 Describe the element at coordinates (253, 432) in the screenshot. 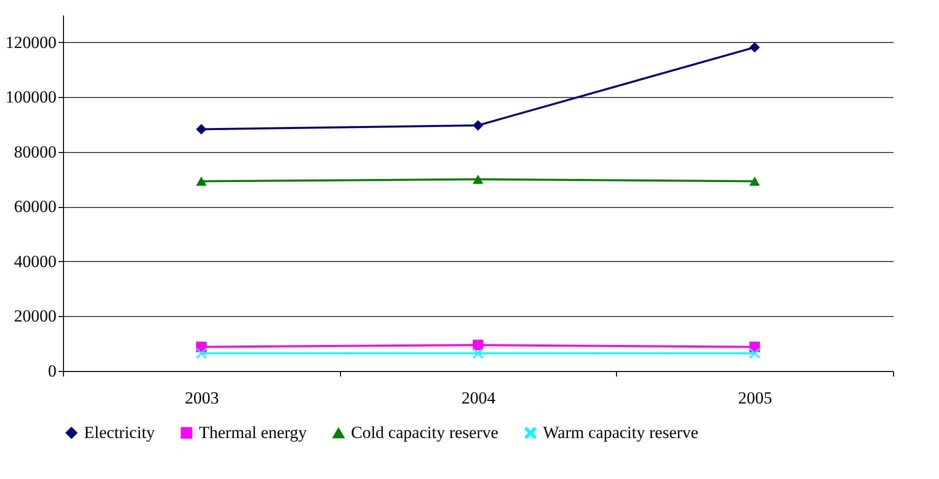

I see `legend-label: Thermal energy` at that location.